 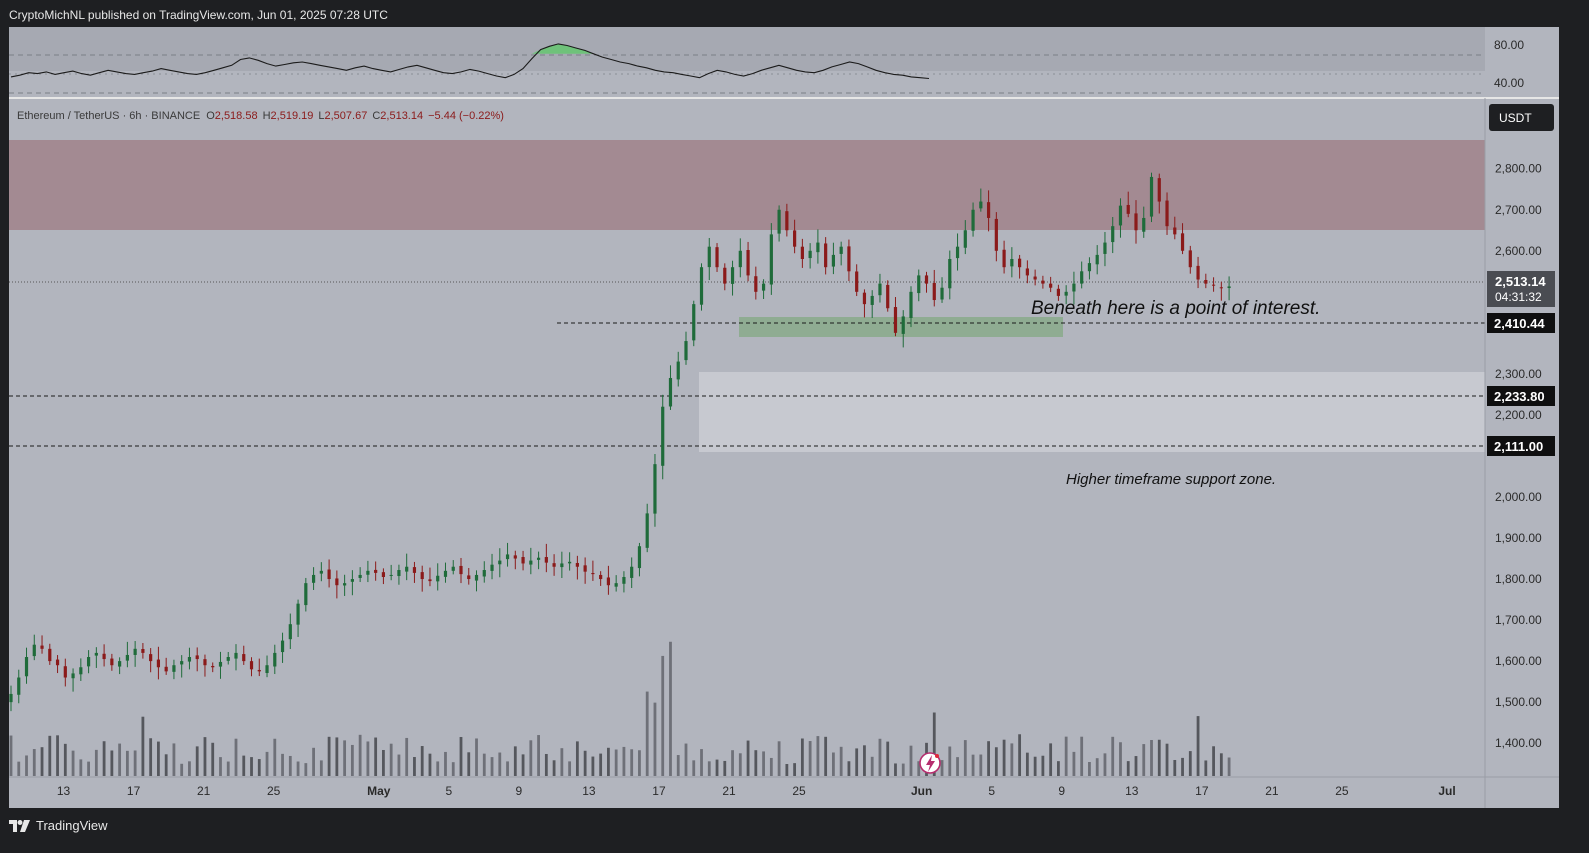 What do you see at coordinates (134, 791) in the screenshot?
I see `time-label: 17` at bounding box center [134, 791].